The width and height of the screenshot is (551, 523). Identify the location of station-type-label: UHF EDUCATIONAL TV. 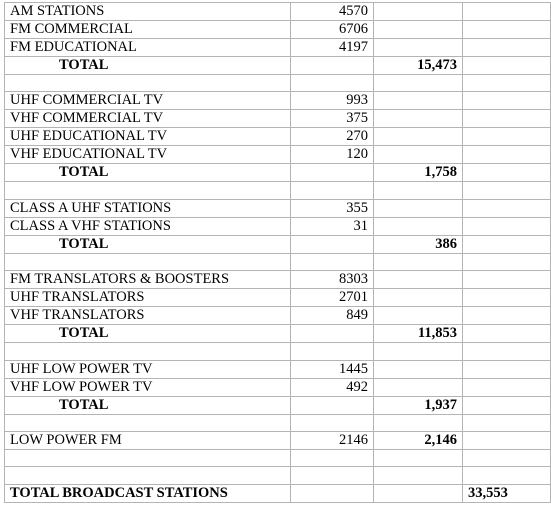
(147, 137).